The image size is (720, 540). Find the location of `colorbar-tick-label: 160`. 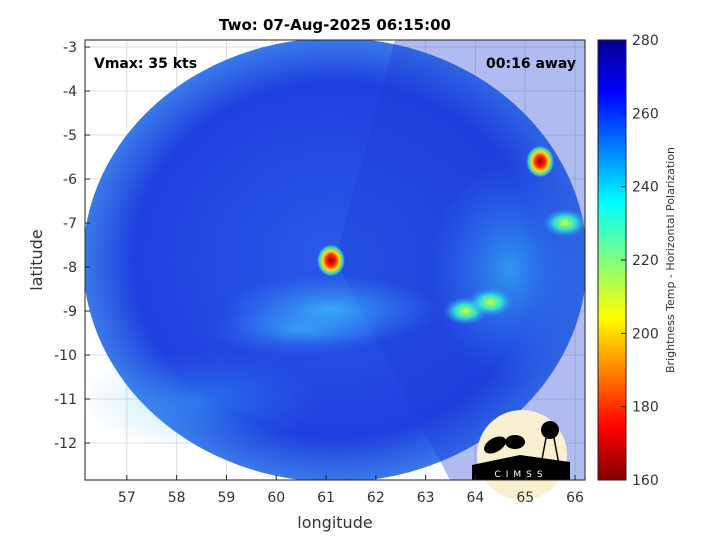

colorbar-tick-label: 160 is located at coordinates (645, 481).